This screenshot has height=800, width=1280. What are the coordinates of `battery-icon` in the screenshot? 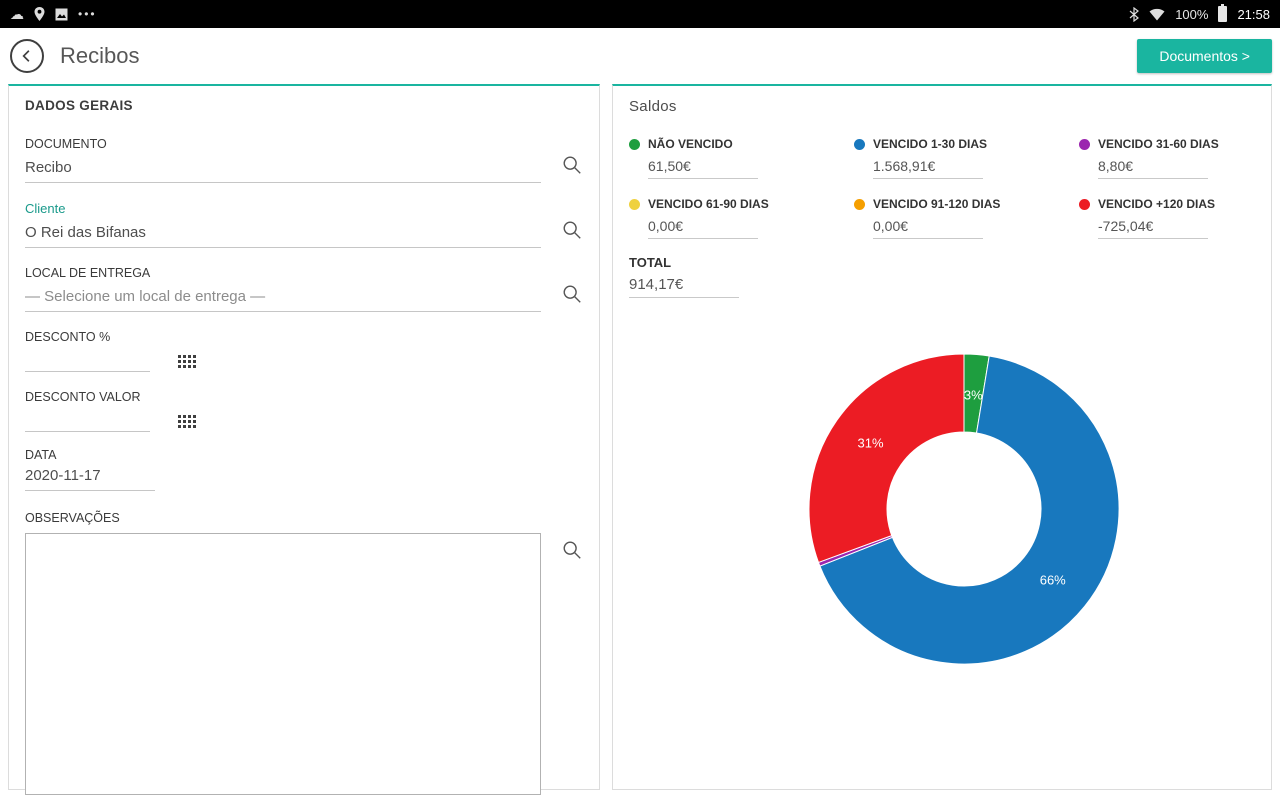 It's located at (1223, 13).